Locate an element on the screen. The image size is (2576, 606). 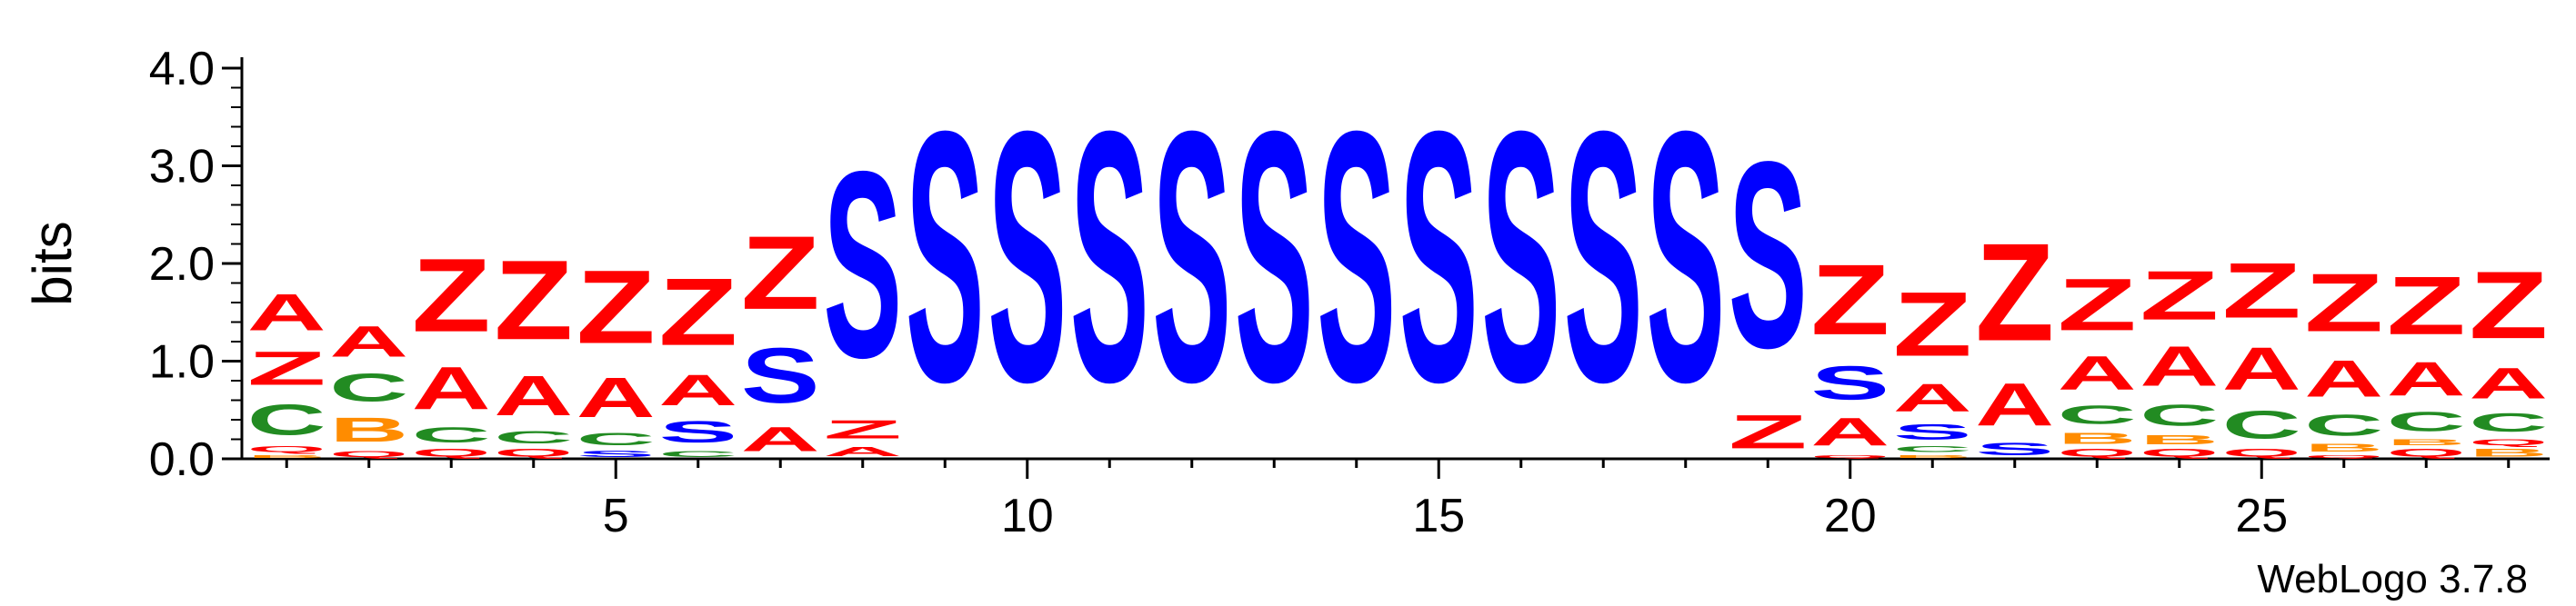
x-tick-label: 20 is located at coordinates (1850, 516).